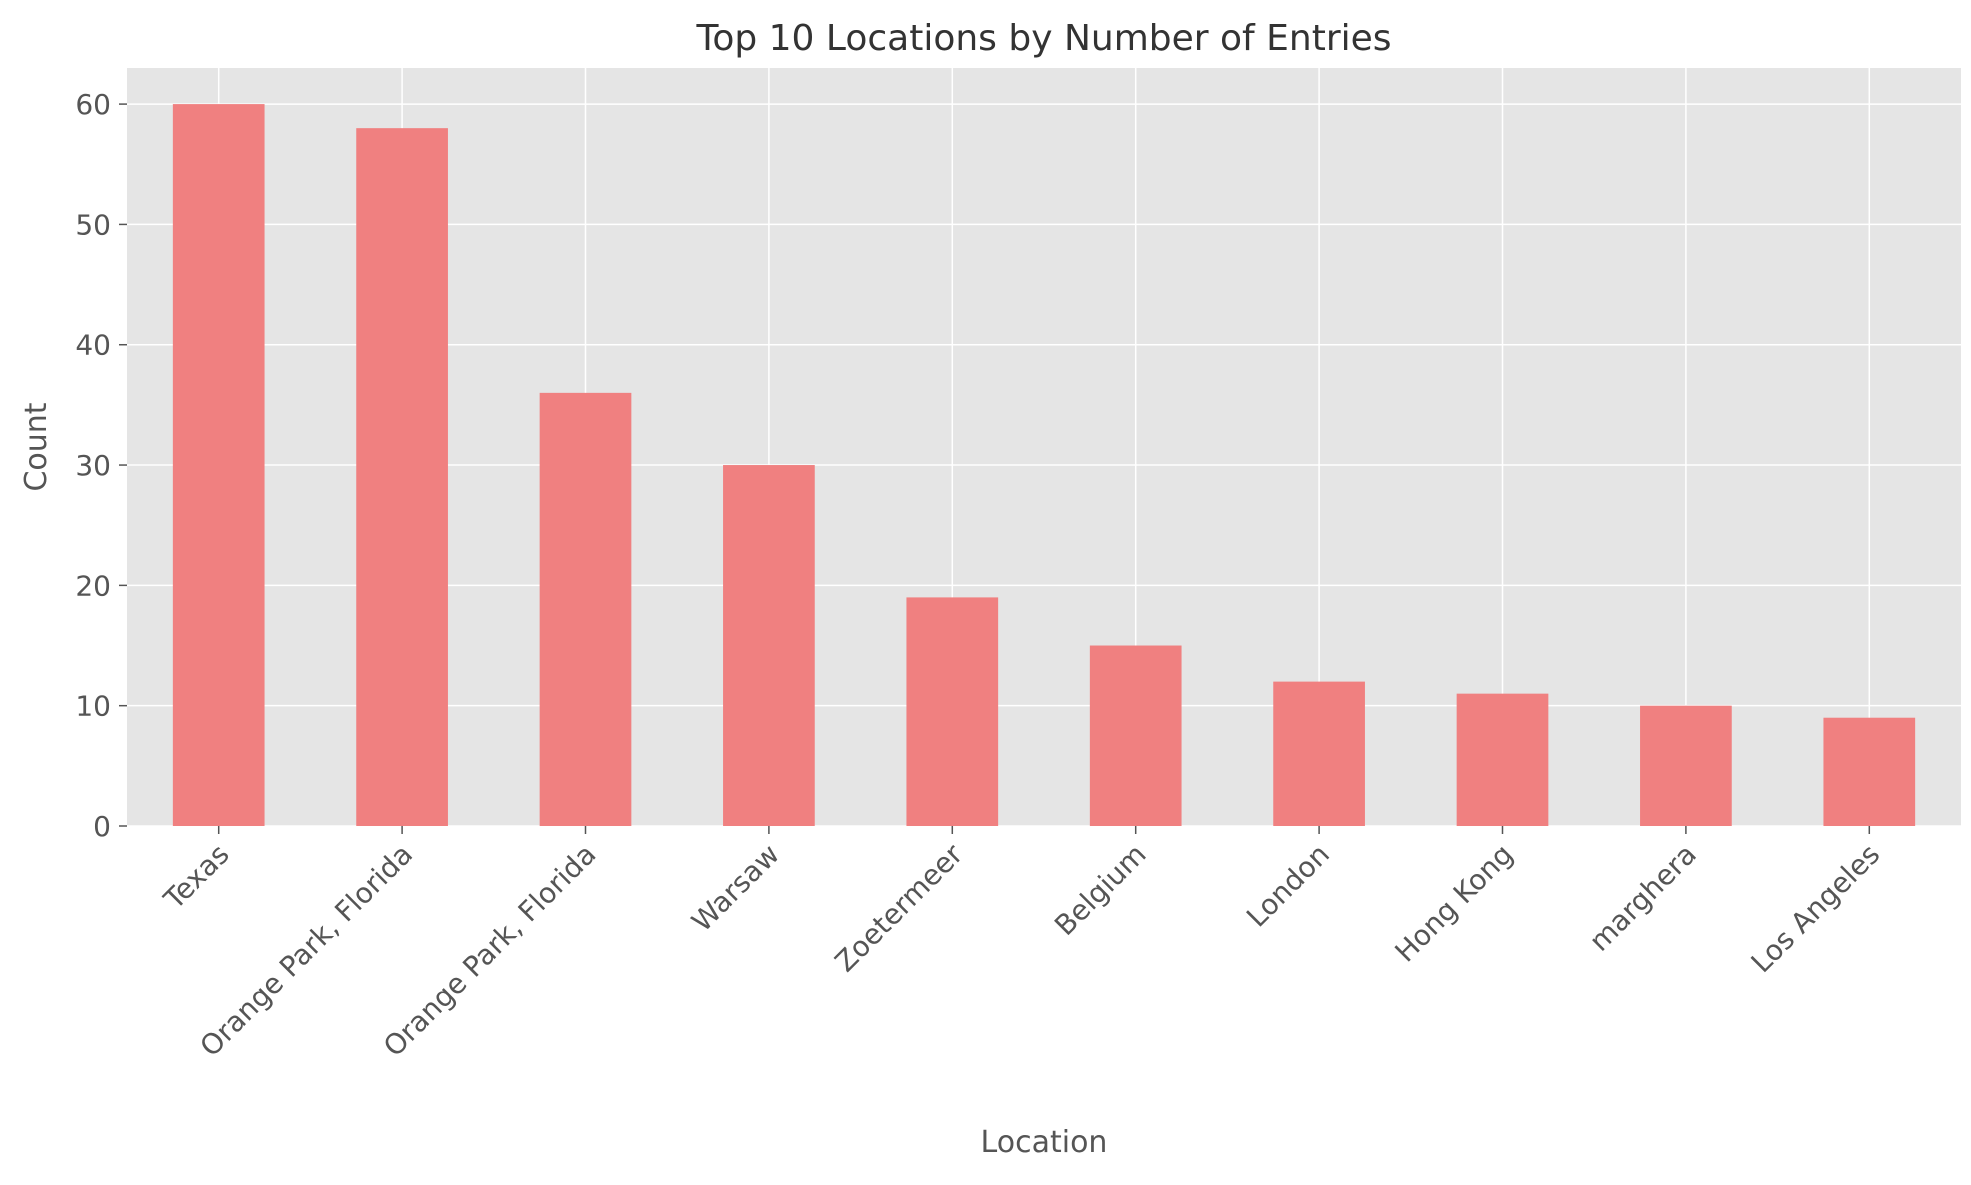  Describe the element at coordinates (93, 585) in the screenshot. I see `y-tick-label: 20` at that location.